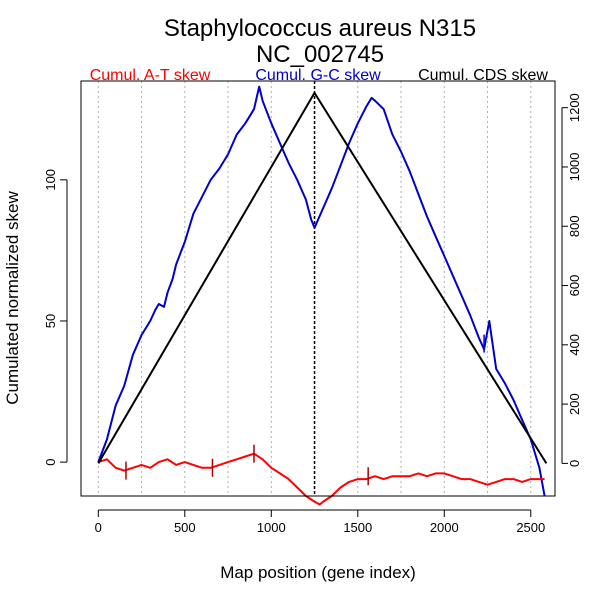  I want to click on x-tick-label: 2000, so click(444, 527).